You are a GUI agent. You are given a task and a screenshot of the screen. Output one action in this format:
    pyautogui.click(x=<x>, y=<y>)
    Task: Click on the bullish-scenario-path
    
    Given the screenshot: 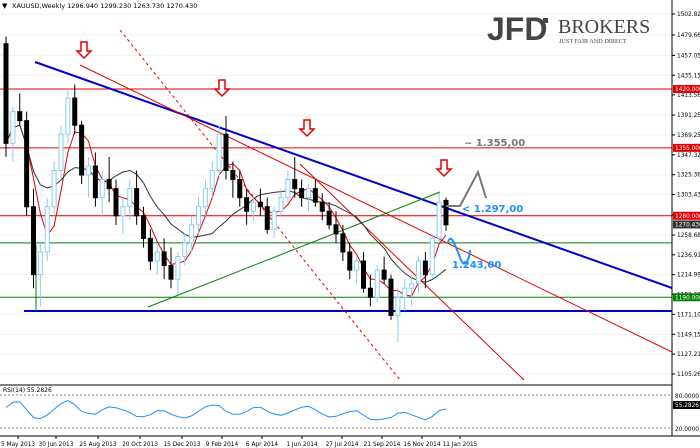 What is the action you would take?
    pyautogui.click(x=466, y=188)
    